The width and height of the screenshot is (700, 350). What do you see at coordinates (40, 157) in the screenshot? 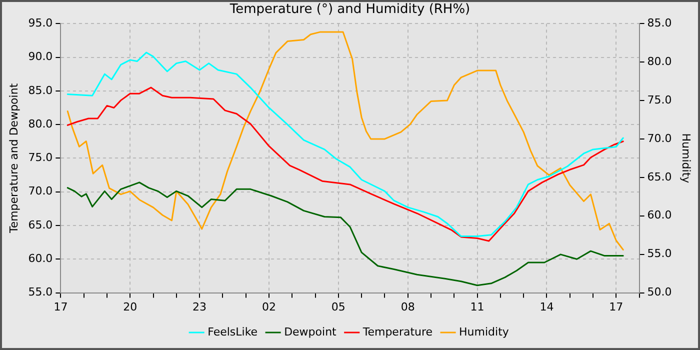
I see `y-tick-label: 75.0` at bounding box center [40, 157].